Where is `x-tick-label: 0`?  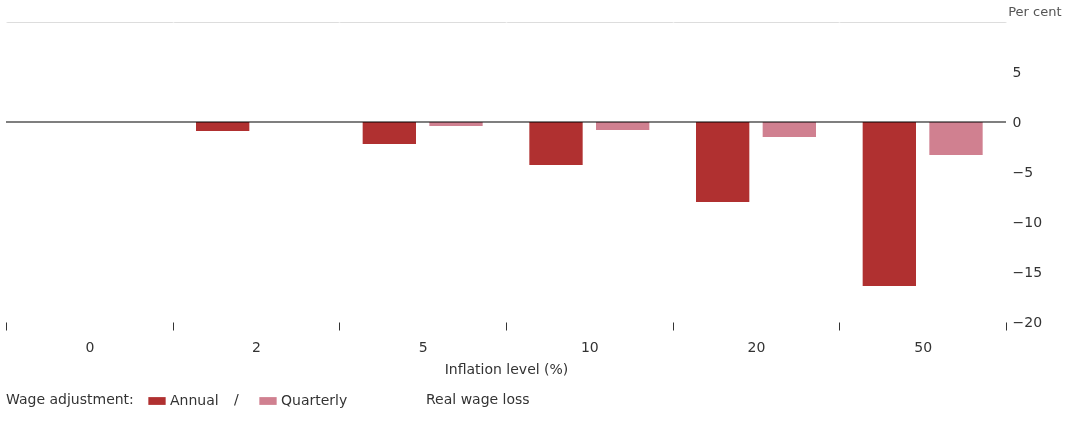 x-tick-label: 0 is located at coordinates (90, 346).